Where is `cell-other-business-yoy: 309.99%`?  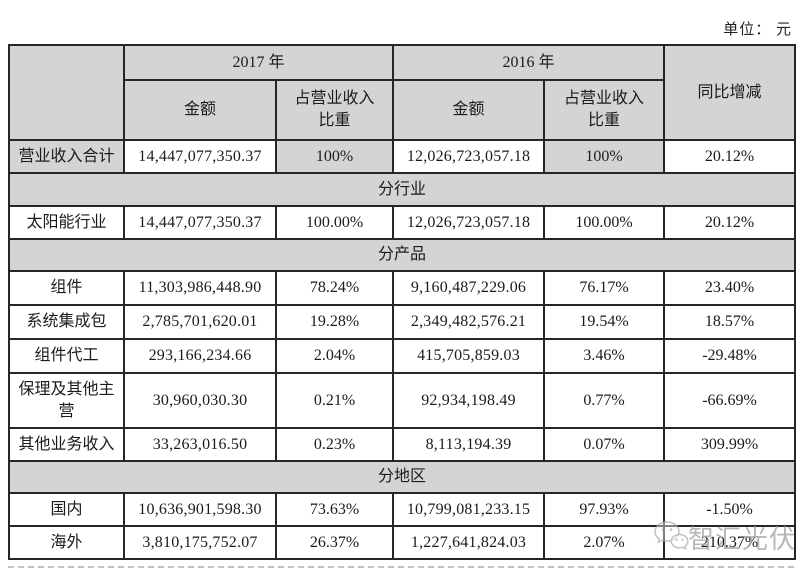 cell-other-business-yoy: 309.99% is located at coordinates (730, 444).